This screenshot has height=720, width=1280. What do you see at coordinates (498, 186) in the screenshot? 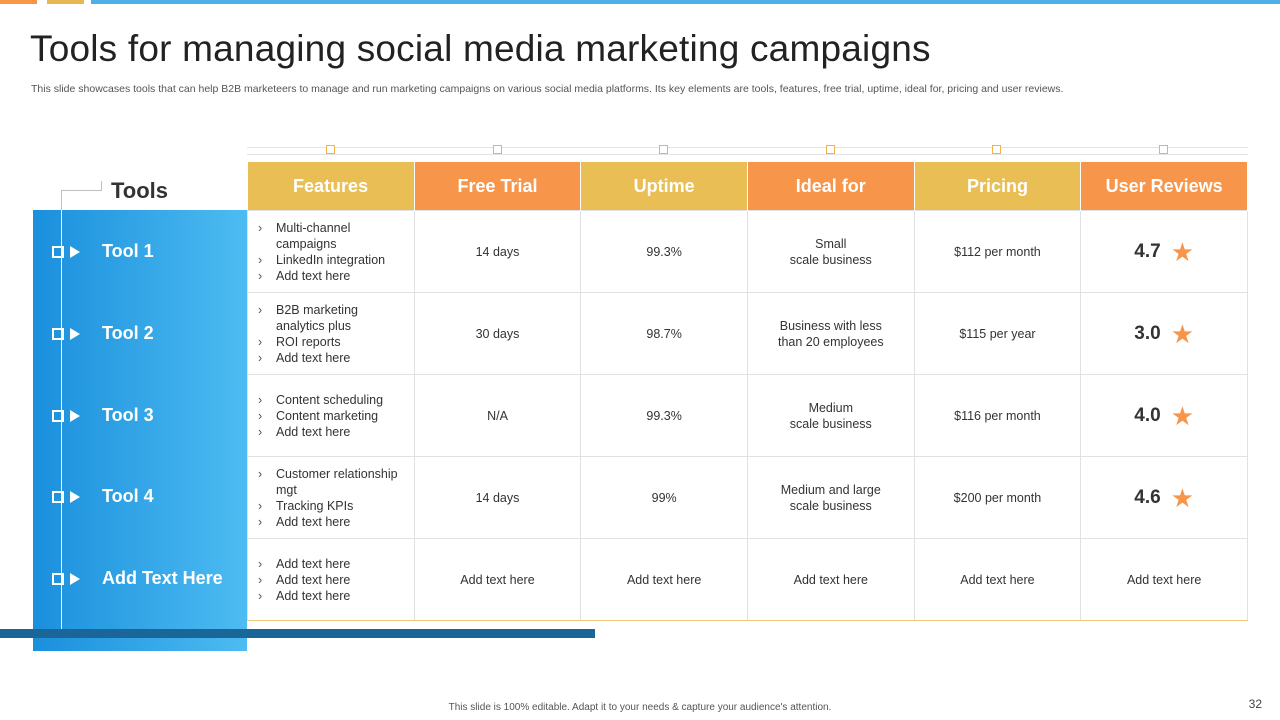
I see `col-header-free-trial: Free Trial` at bounding box center [498, 186].